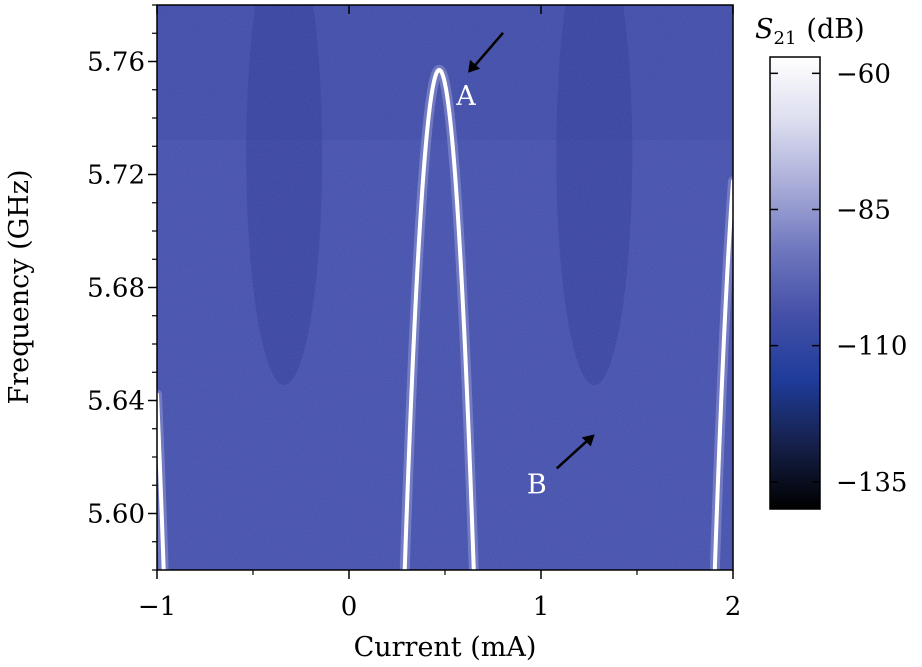  What do you see at coordinates (465, 96) in the screenshot?
I see `annotation-a-label: A` at bounding box center [465, 96].